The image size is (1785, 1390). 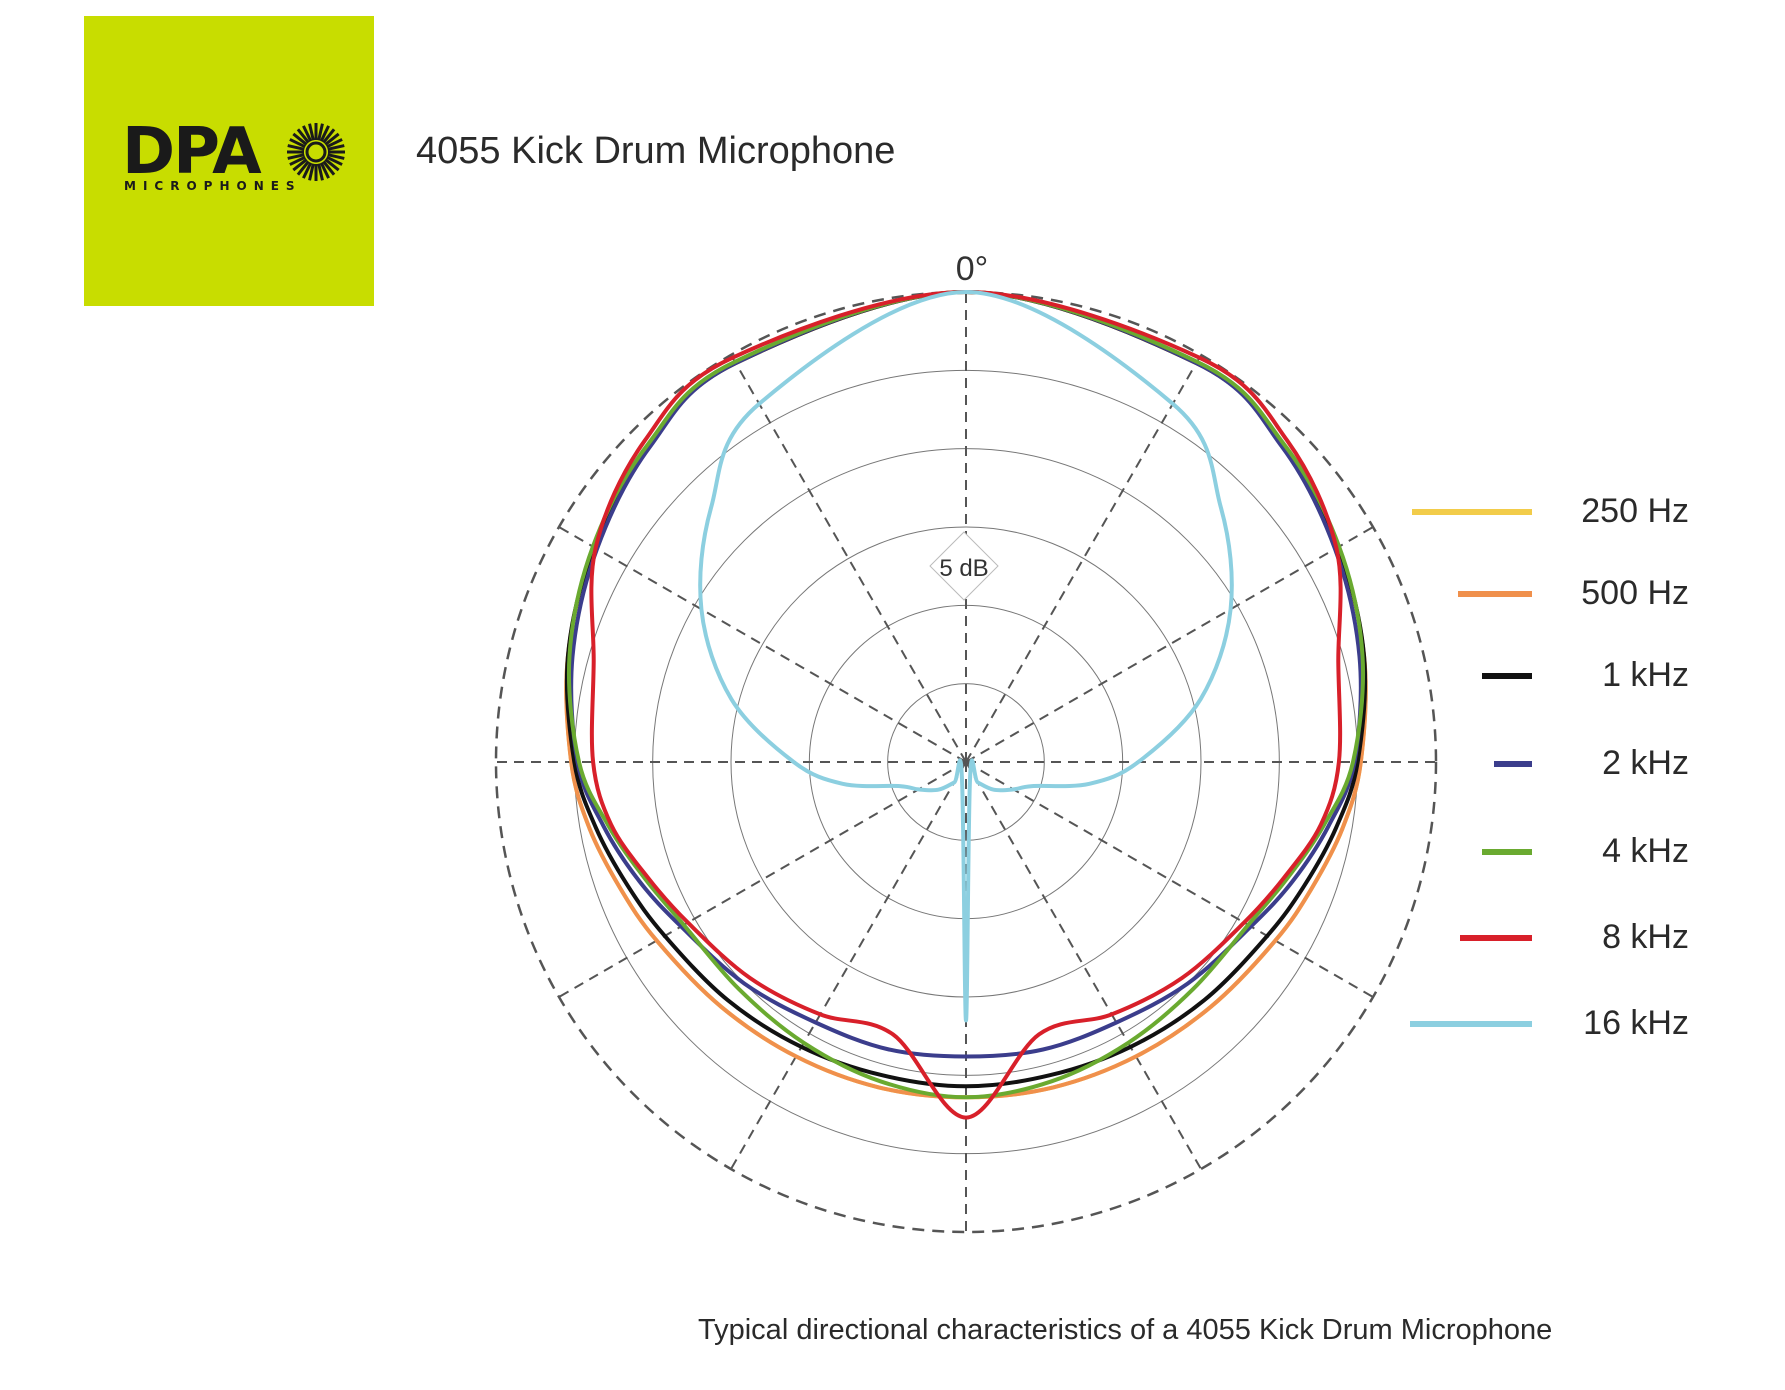 I want to click on angle-label: 0°, so click(x=972, y=269).